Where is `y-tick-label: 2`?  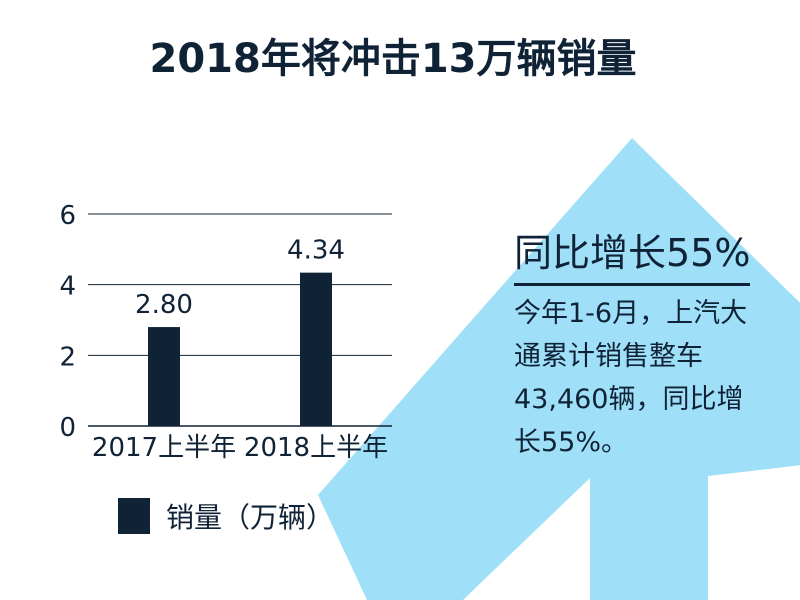 y-tick-label: 2 is located at coordinates (67, 357).